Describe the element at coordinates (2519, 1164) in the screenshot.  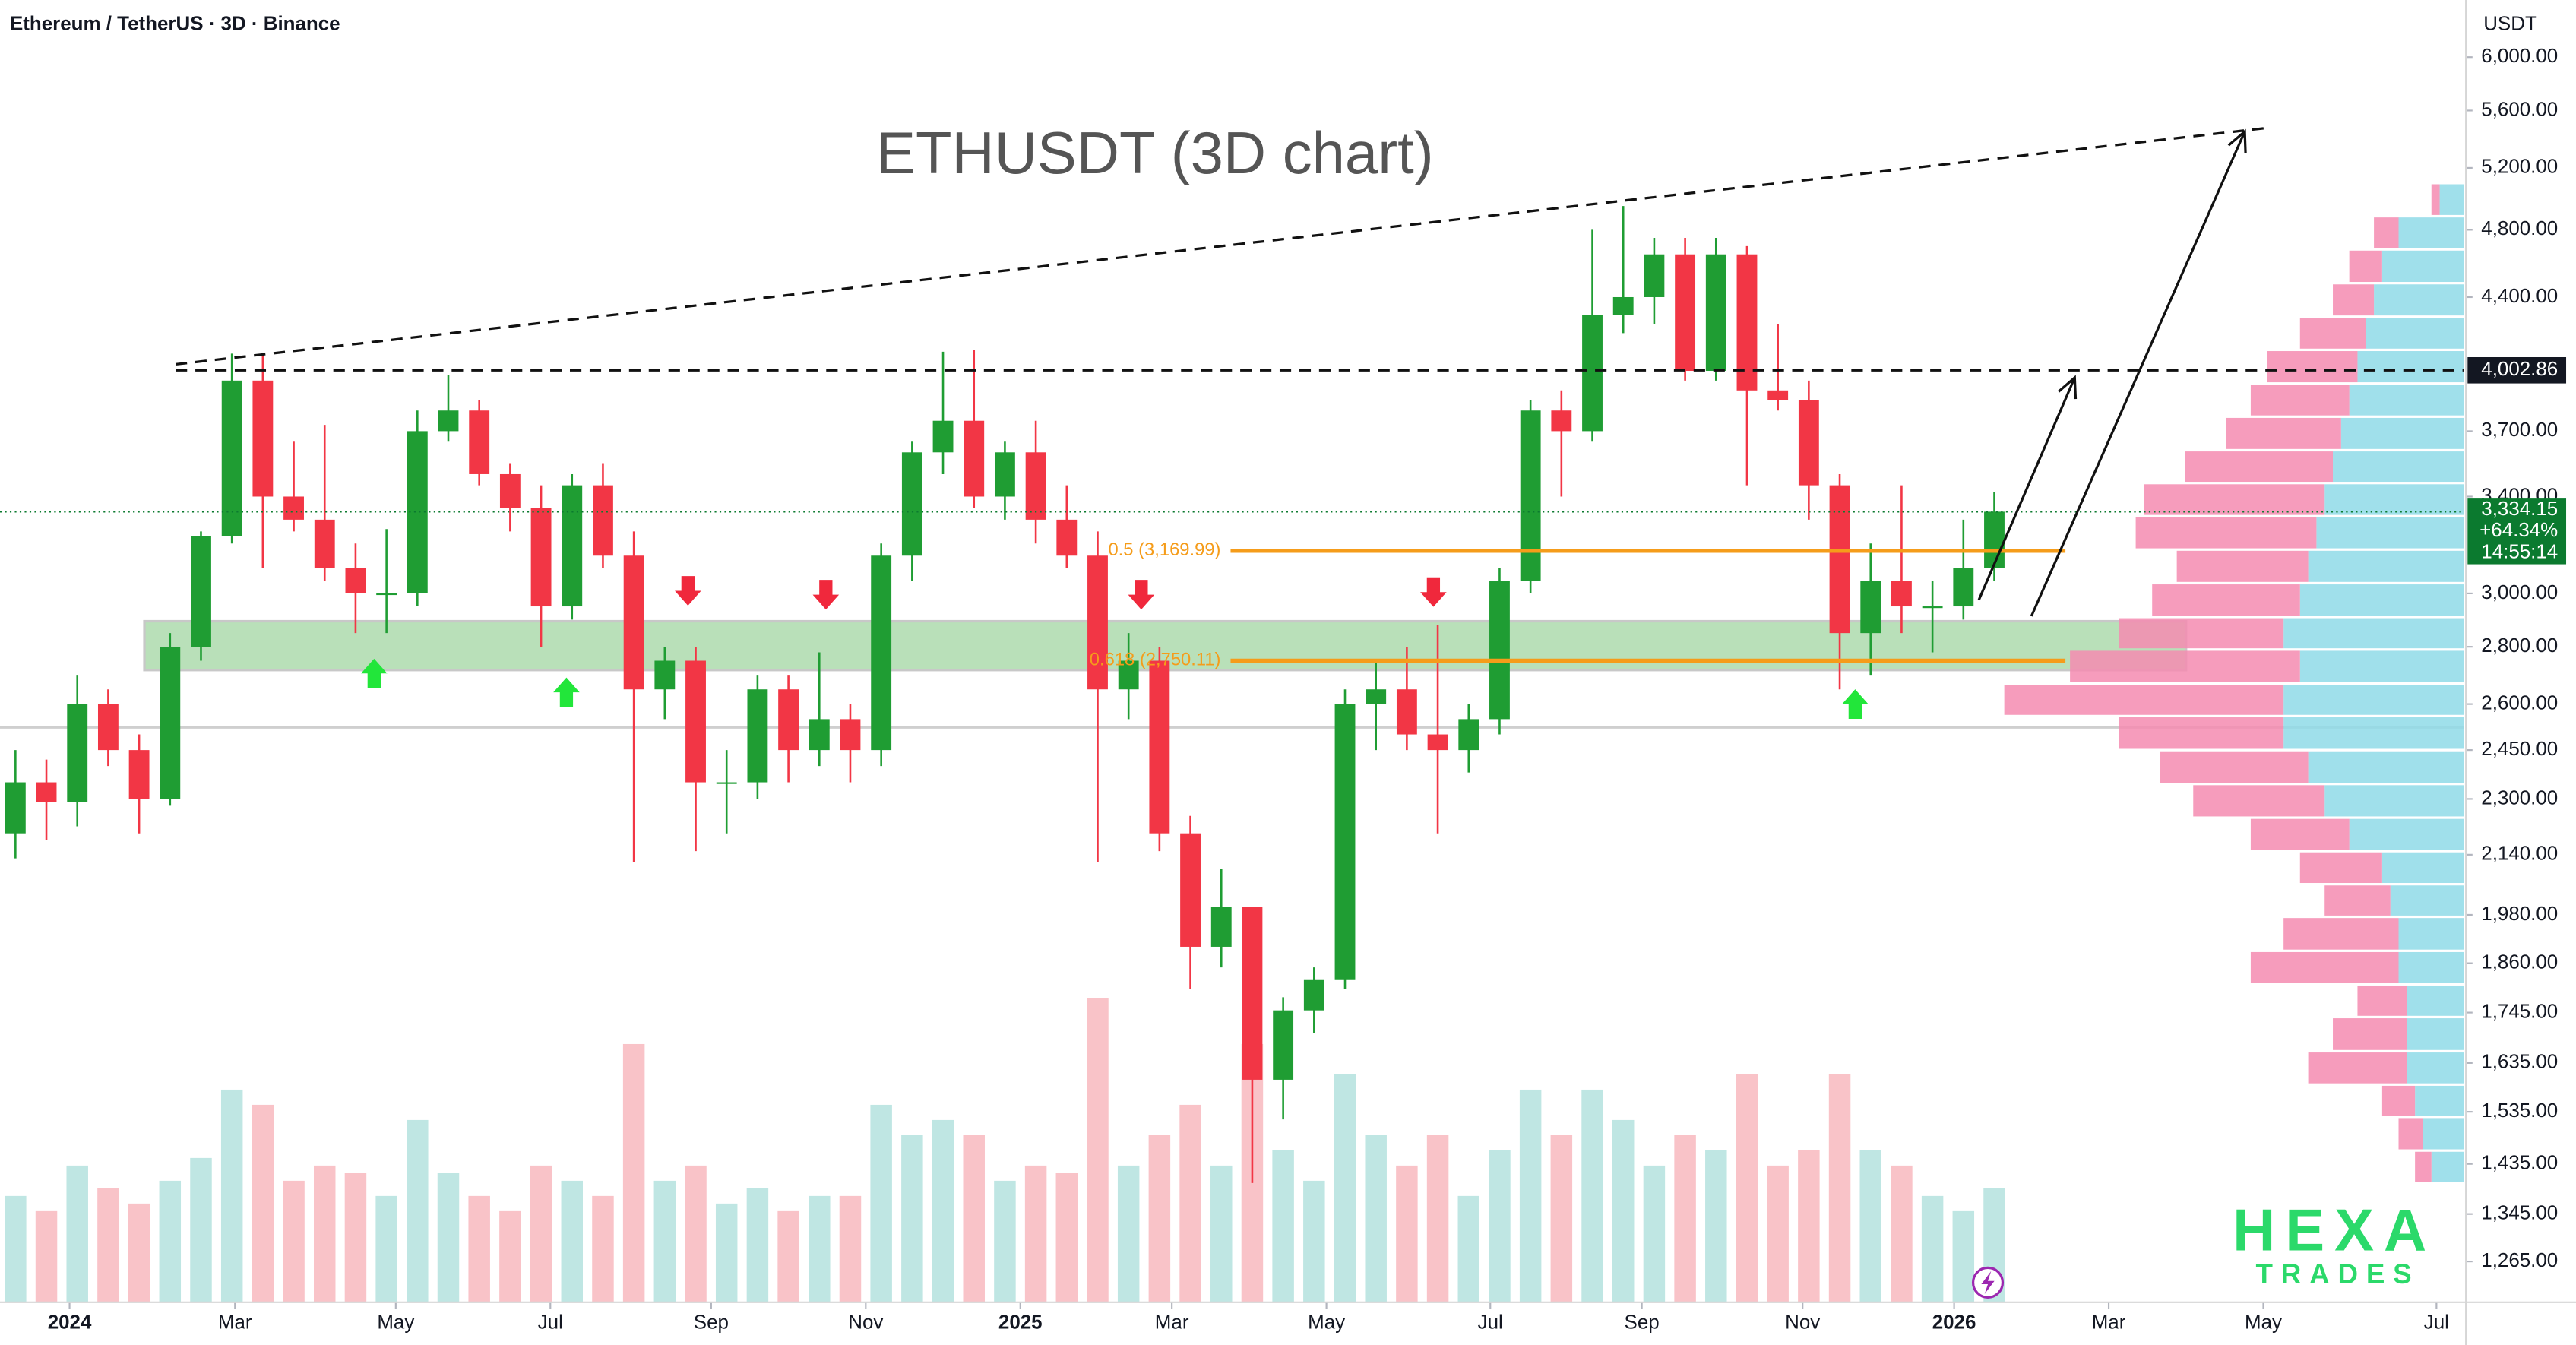
I see `y-tick-label: 1,435.00` at that location.